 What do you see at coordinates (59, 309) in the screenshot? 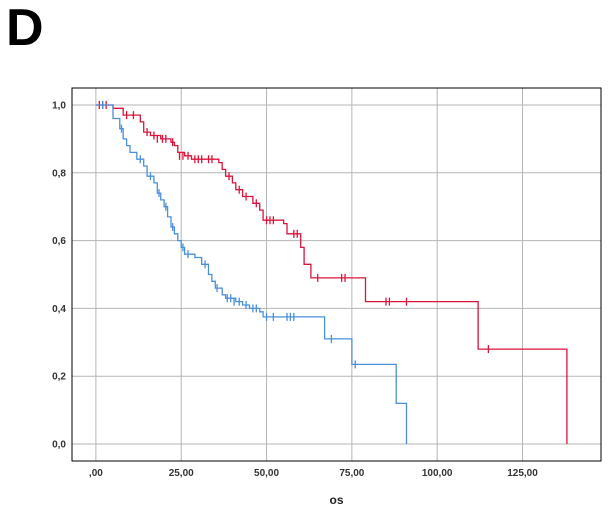
I see `y-tick-label: 0,4` at bounding box center [59, 309].